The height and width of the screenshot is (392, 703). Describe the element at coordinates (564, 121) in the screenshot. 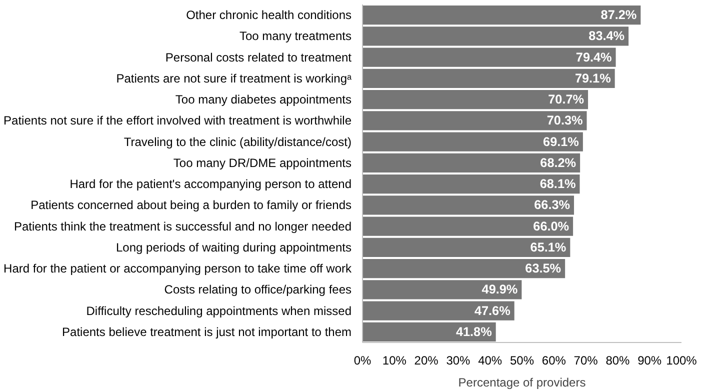

I see `data-label: 70.3%` at that location.